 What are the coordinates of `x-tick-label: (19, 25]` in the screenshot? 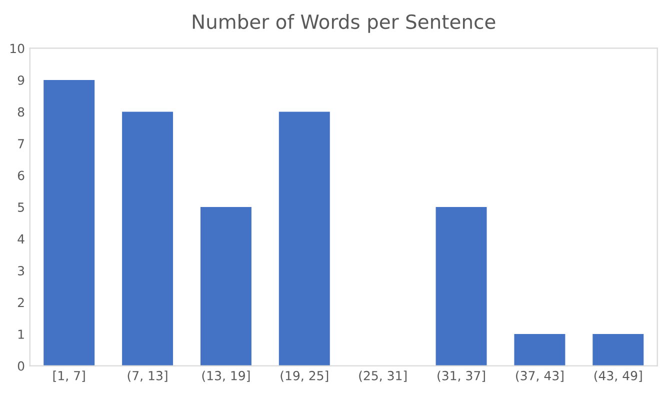 It's located at (304, 376).